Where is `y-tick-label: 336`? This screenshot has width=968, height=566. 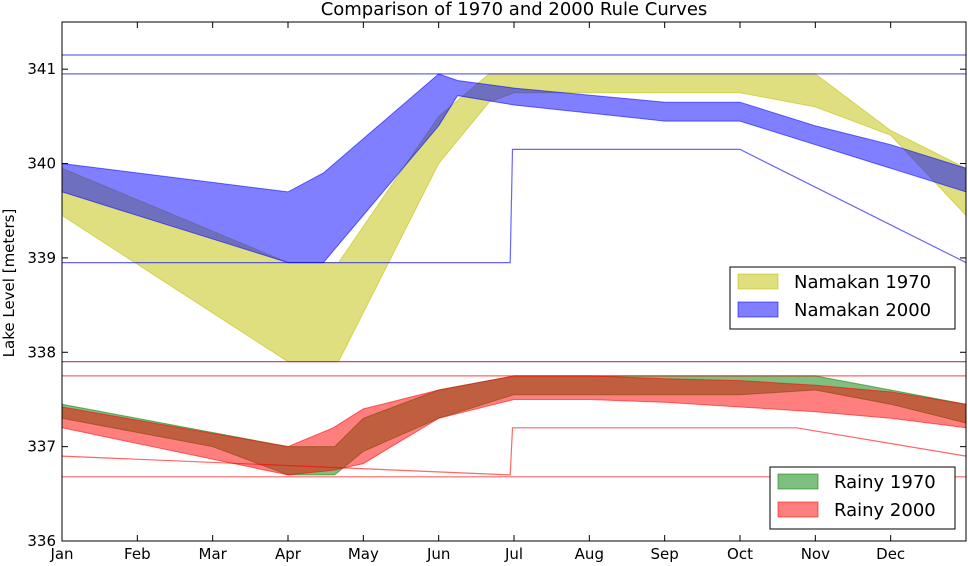 y-tick-label: 336 is located at coordinates (41, 541).